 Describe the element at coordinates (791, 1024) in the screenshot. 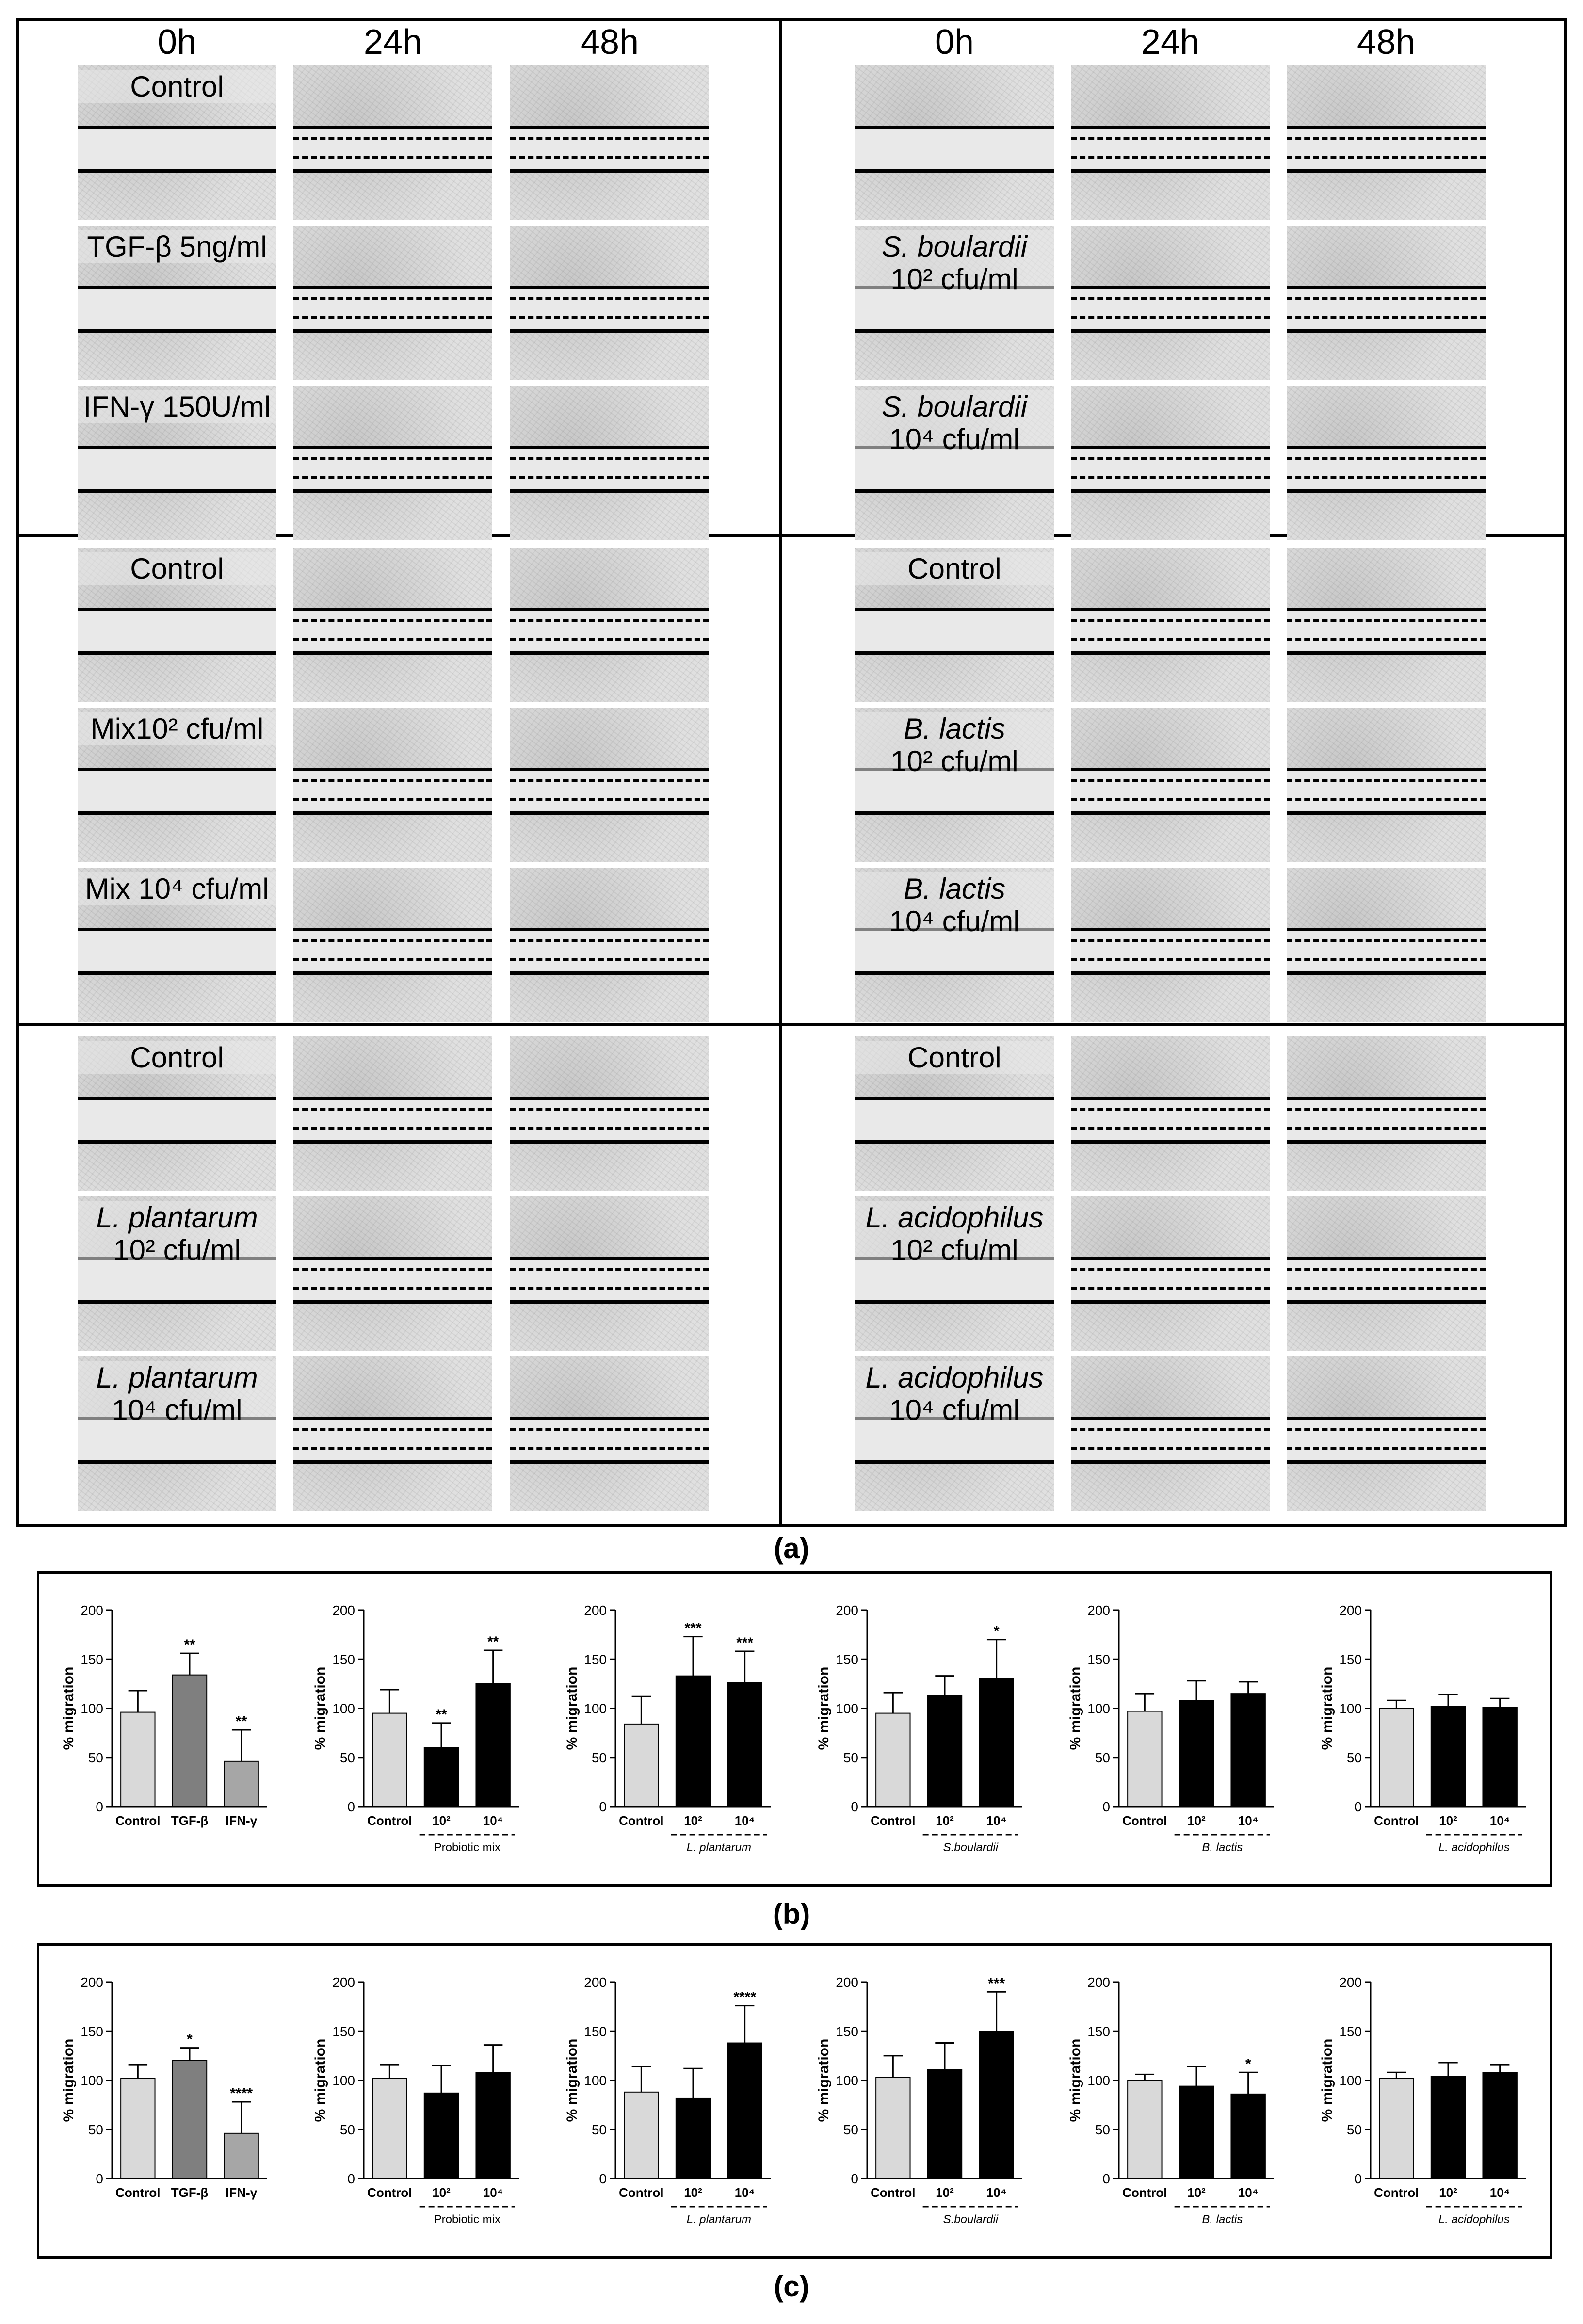

I see `panel-divider-row2` at that location.